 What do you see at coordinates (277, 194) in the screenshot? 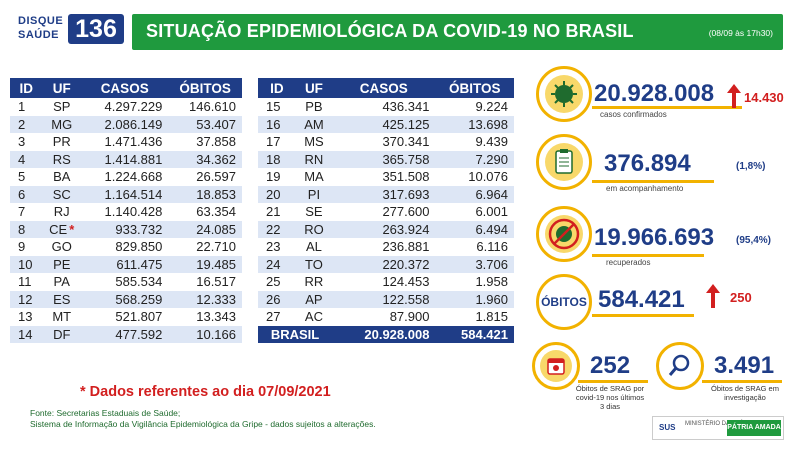
I see `cell-id: 20` at bounding box center [277, 194].